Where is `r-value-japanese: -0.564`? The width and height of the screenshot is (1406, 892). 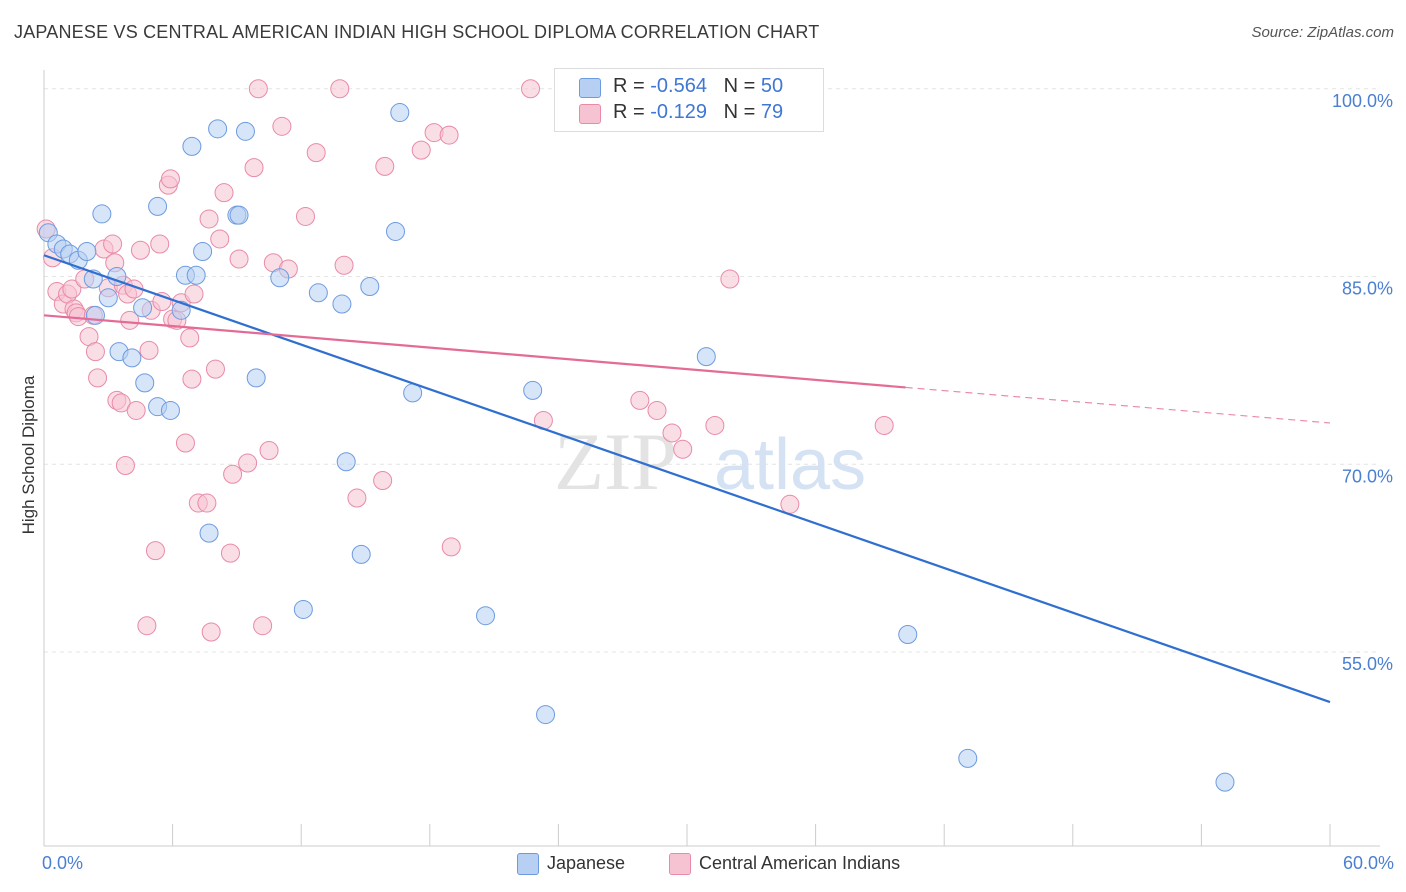
r-value-japanese: -0.564 is located at coordinates (678, 86).